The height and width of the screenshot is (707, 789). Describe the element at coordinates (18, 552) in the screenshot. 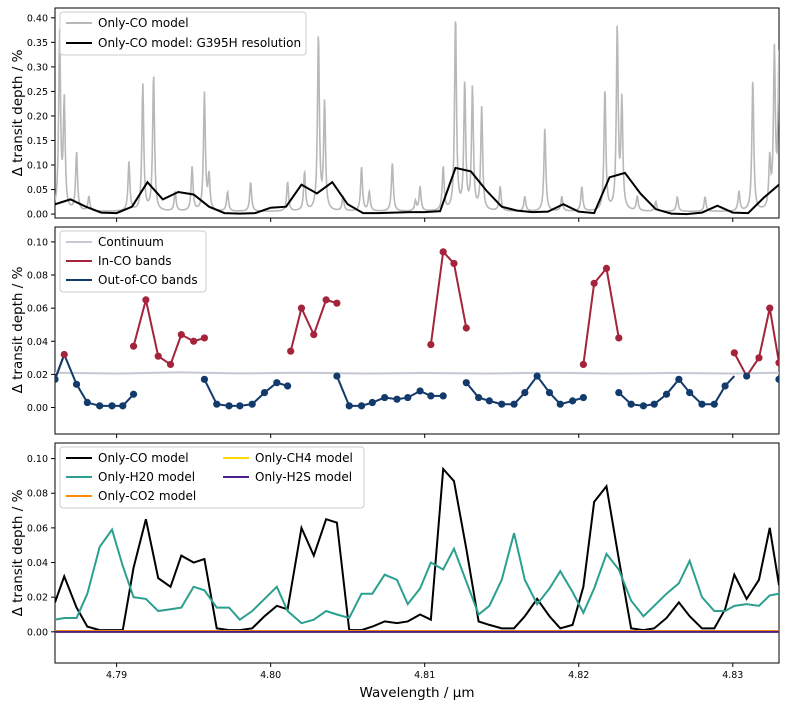

I see `panel-bottom-ylabel: Δ transit depth / %` at that location.